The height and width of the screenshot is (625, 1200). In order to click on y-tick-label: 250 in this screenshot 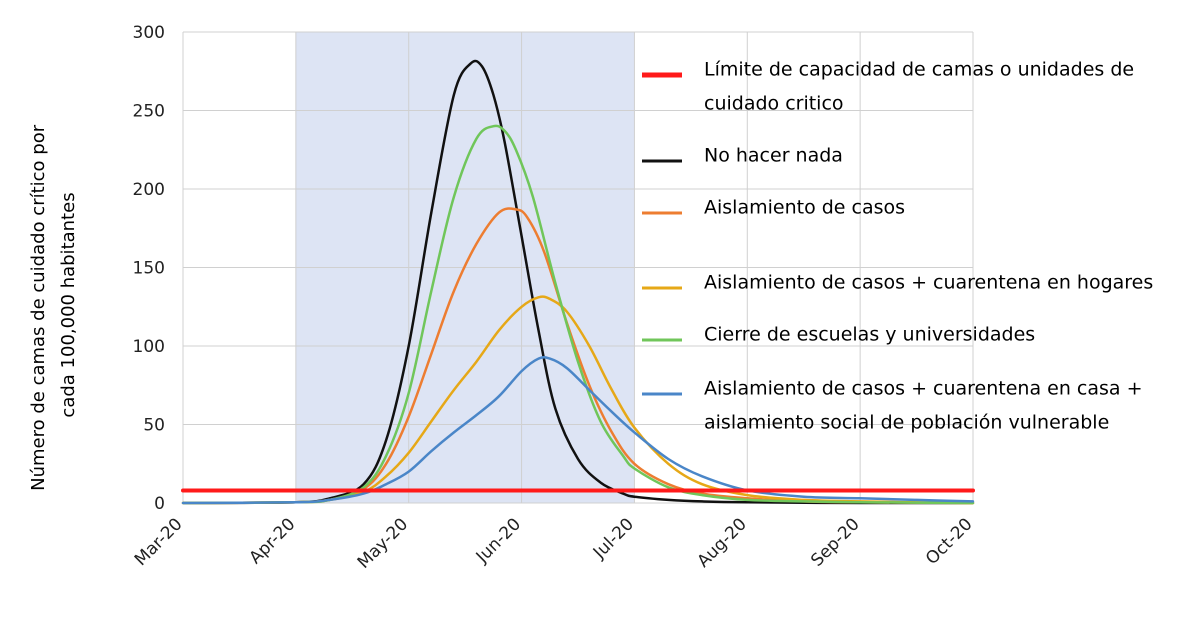, I will do `click(149, 112)`.